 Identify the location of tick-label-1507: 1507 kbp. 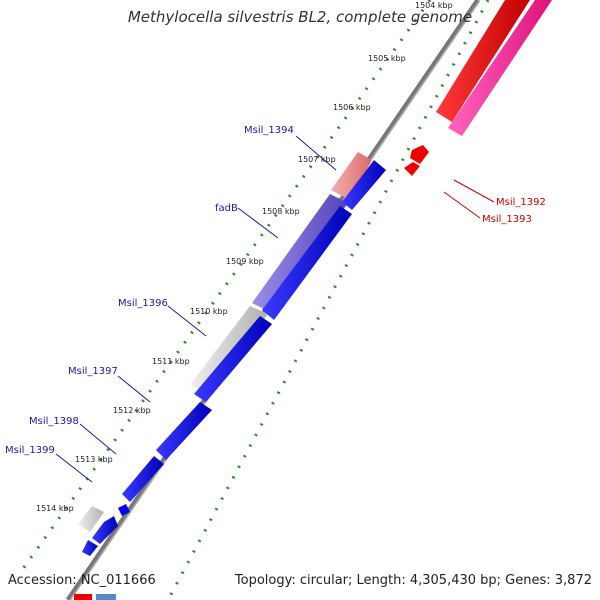
(317, 159).